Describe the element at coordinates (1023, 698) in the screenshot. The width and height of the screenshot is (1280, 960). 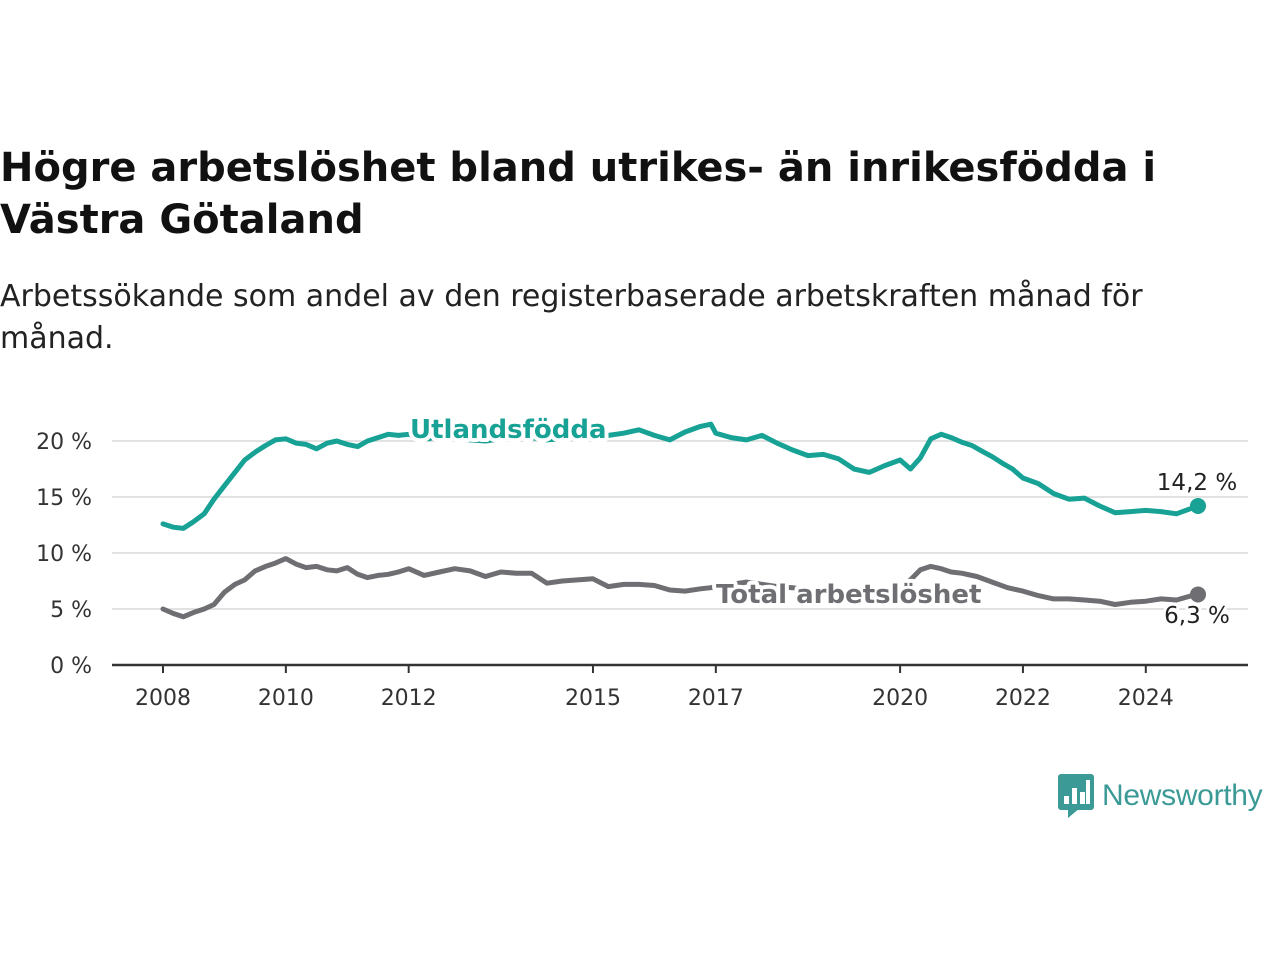
I see `x-tick-label: 2022` at that location.